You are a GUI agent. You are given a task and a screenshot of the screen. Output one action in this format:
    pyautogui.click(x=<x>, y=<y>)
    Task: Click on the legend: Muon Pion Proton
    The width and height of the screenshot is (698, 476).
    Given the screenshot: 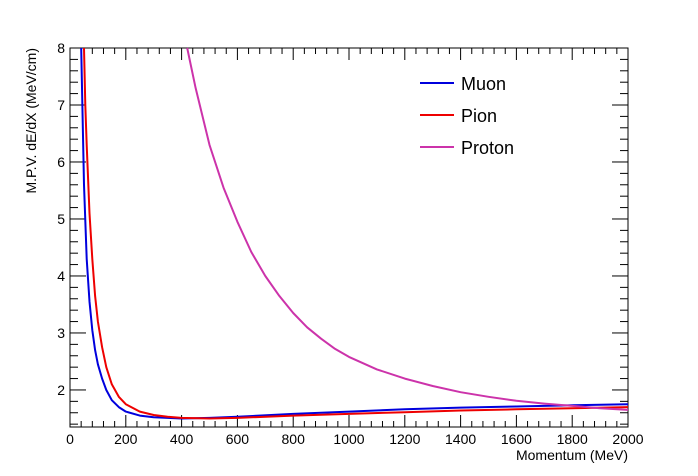 What is the action you would take?
    pyautogui.click(x=467, y=116)
    